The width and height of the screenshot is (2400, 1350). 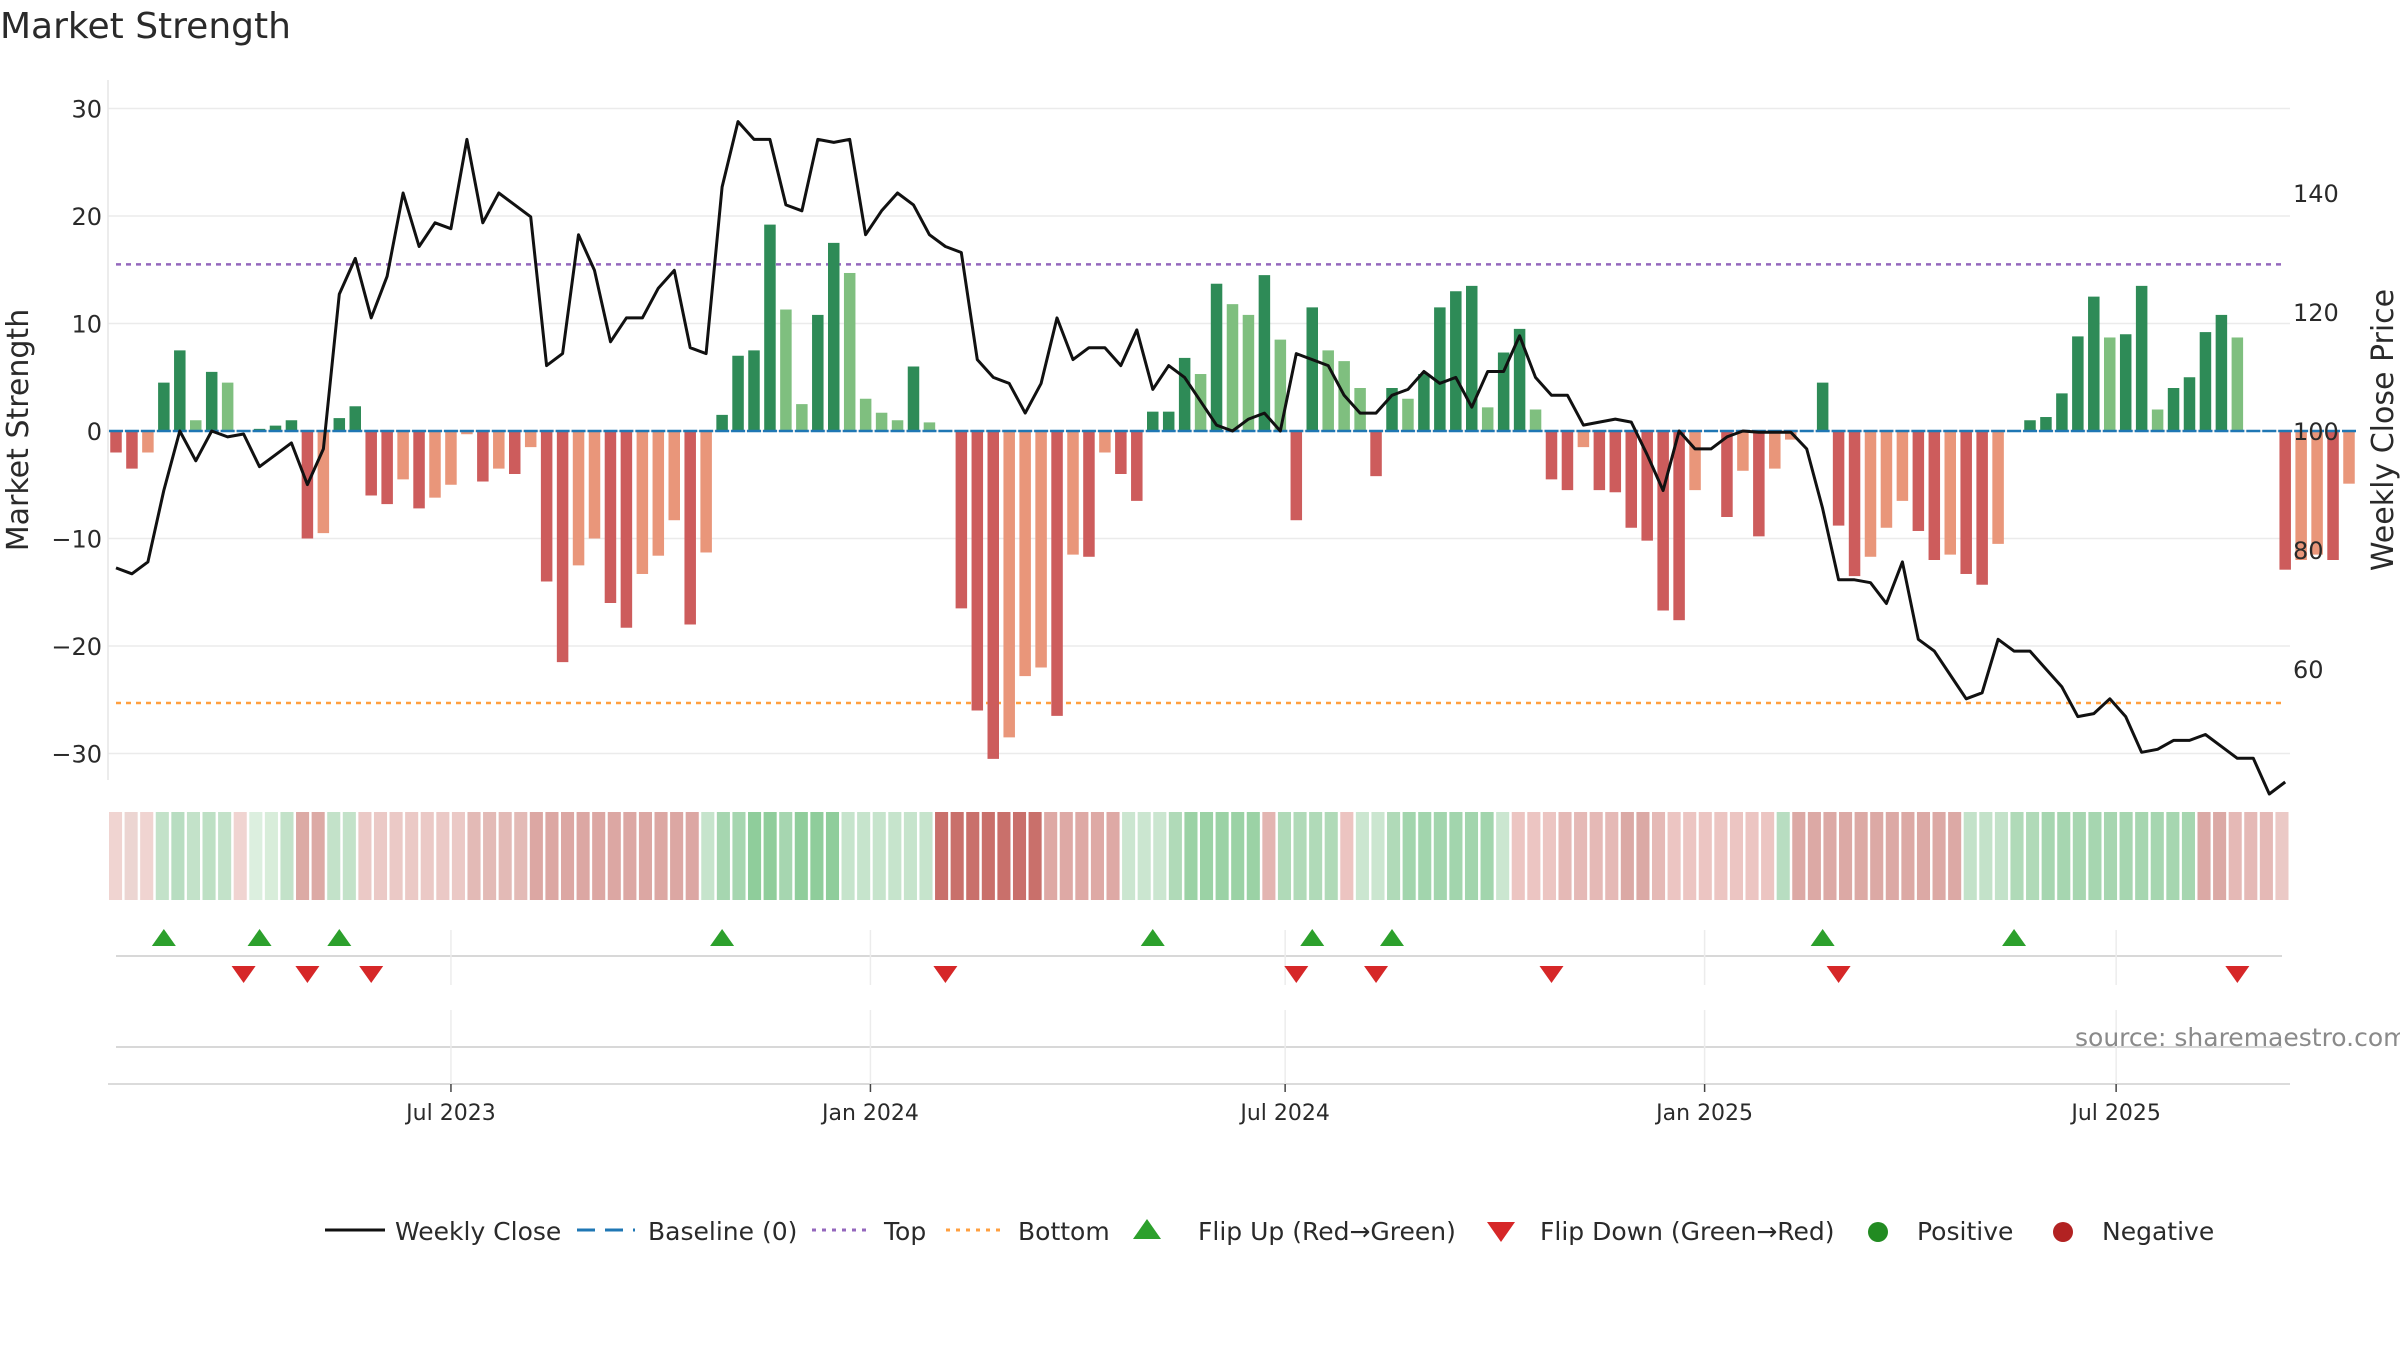 I want to click on legend-baseline: Baseline (0), so click(x=722, y=1231).